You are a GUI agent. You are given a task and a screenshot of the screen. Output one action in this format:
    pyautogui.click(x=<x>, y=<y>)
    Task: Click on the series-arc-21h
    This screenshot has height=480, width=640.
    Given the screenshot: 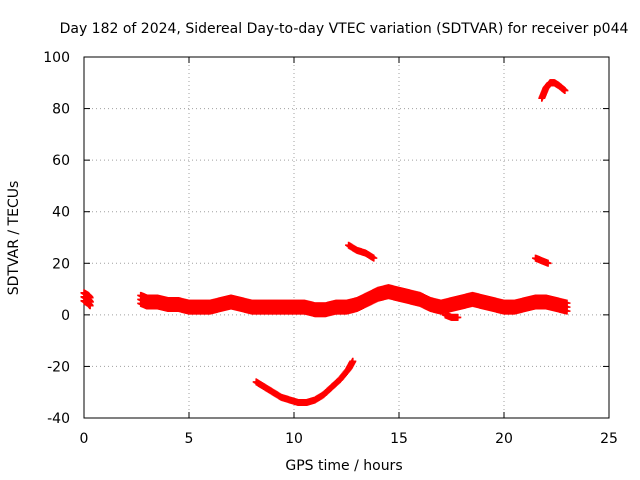 What is the action you would take?
    pyautogui.click(x=542, y=260)
    